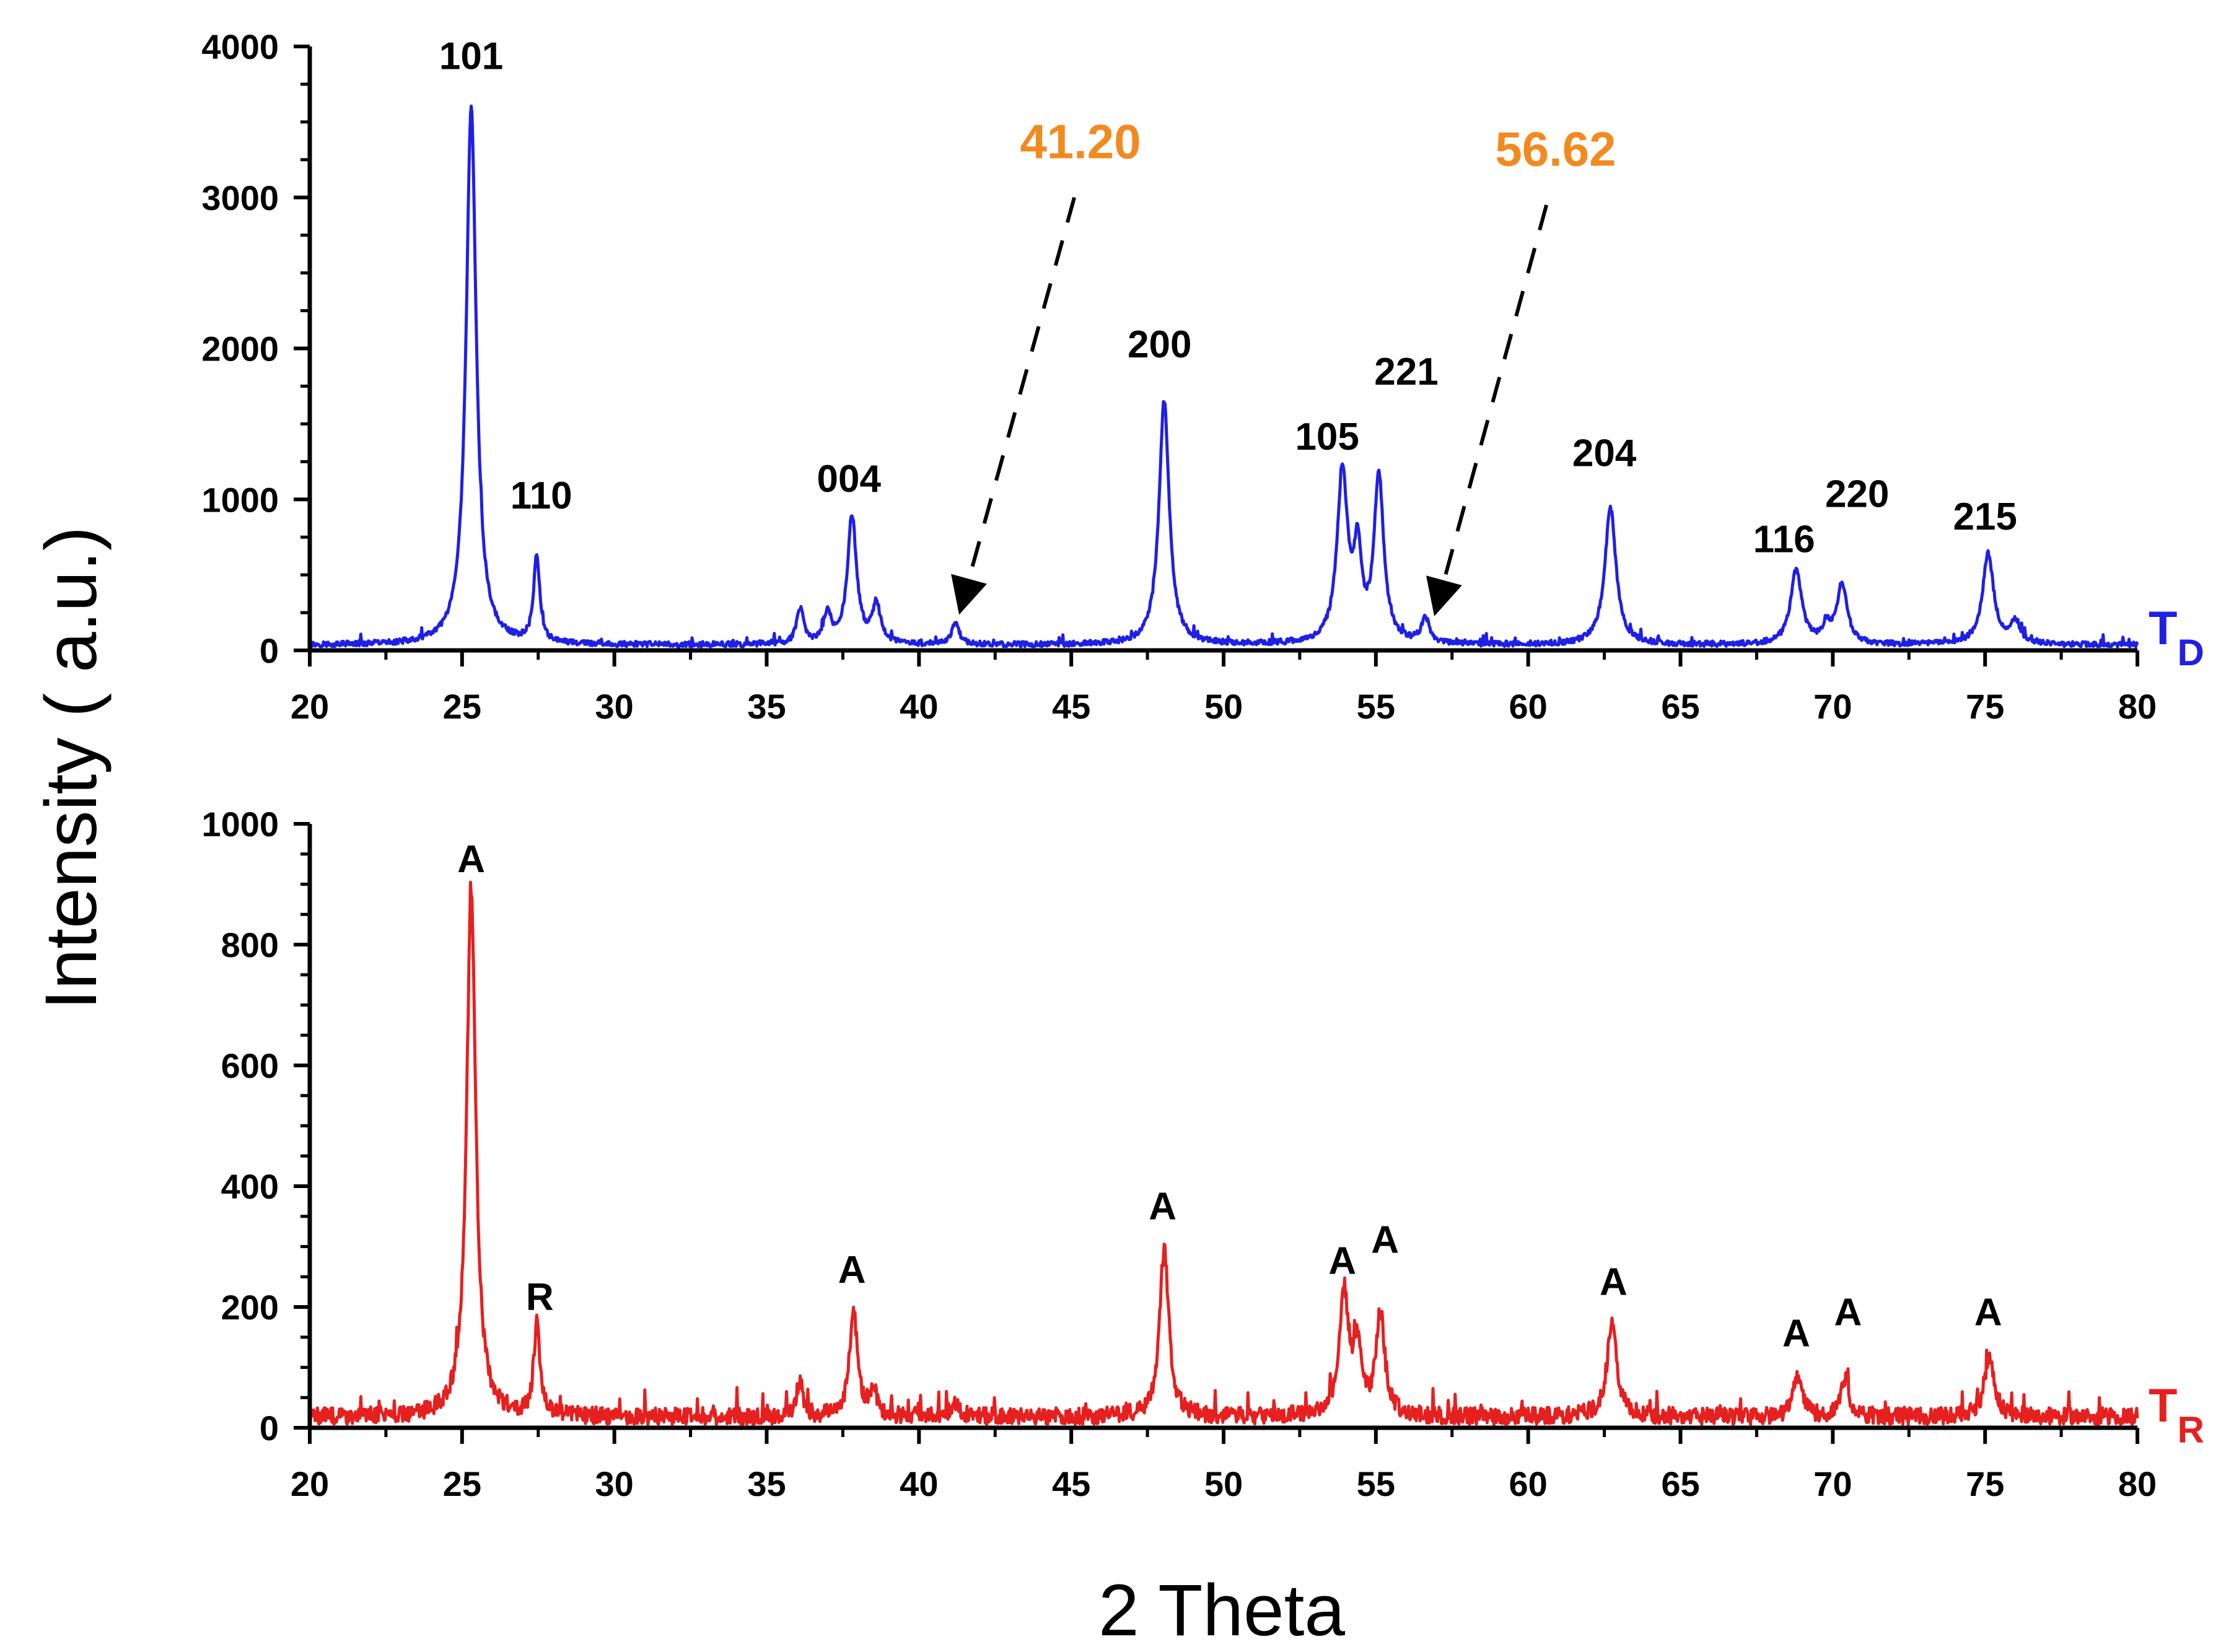 The width and height of the screenshot is (2239, 1652). I want to click on peak-label: 105, so click(1327, 437).